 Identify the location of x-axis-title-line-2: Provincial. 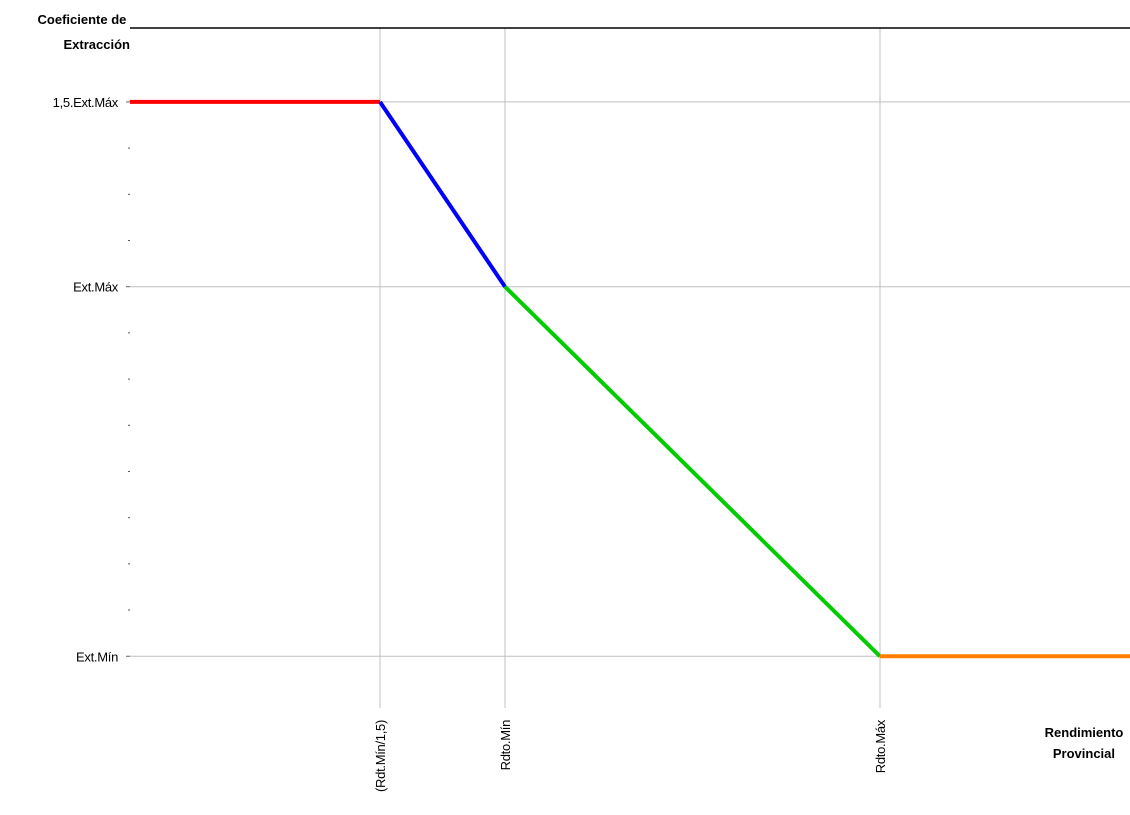
(1084, 753).